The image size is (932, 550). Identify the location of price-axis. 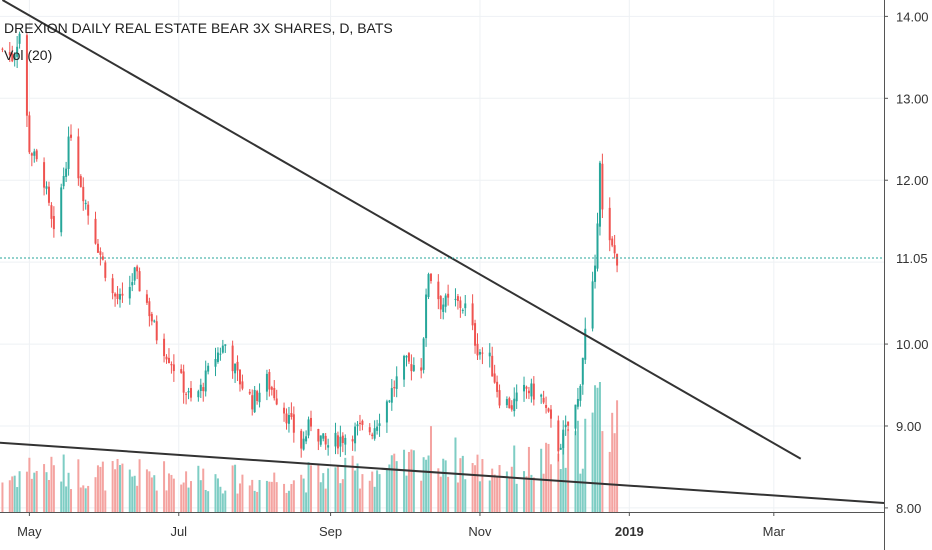
(908, 275).